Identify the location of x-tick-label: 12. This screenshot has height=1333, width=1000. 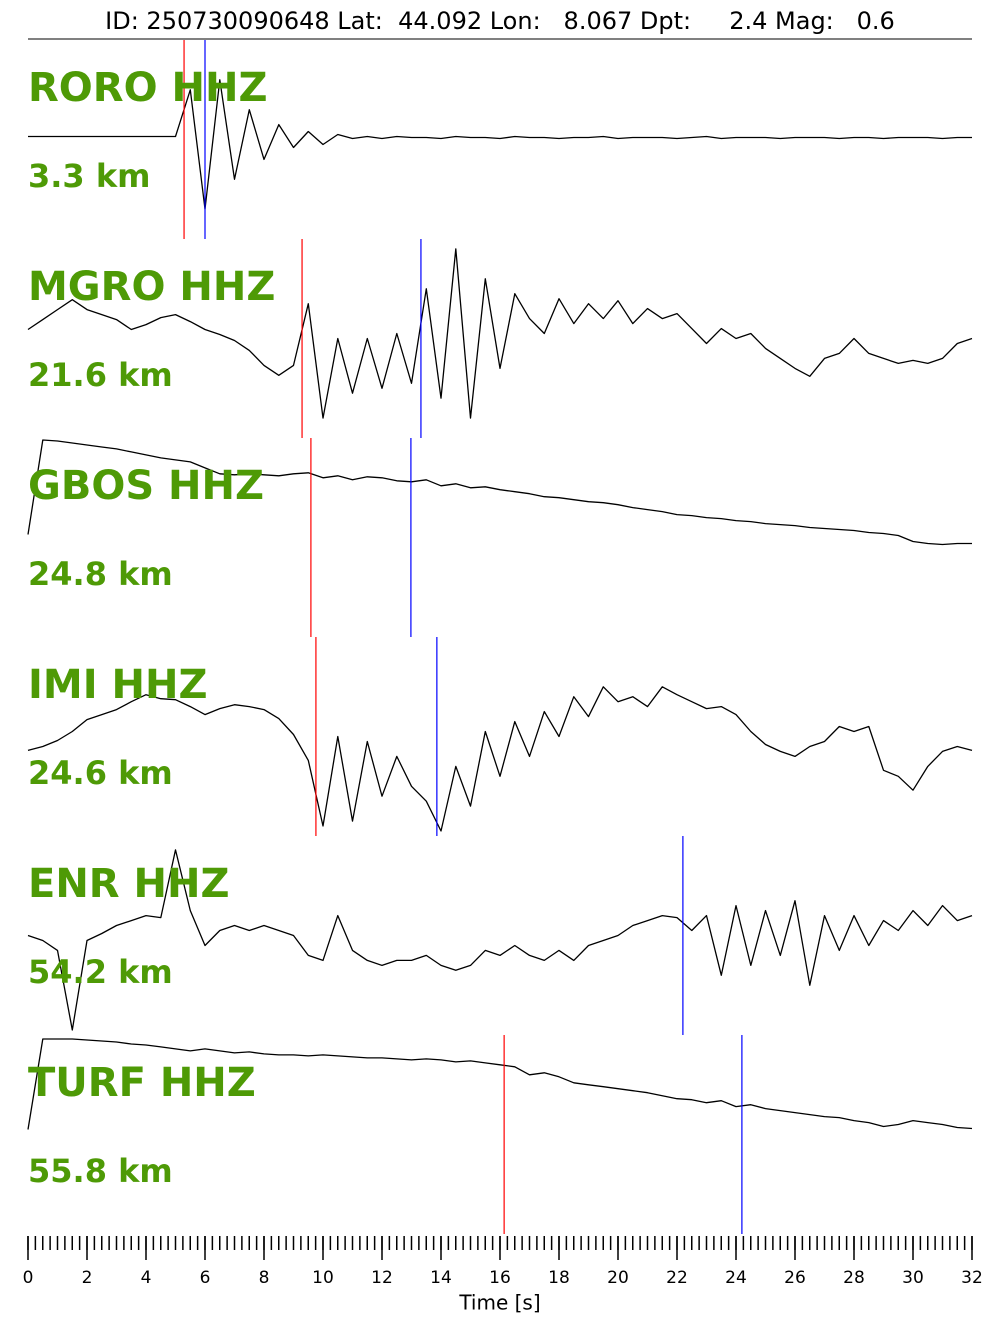
(382, 1278).